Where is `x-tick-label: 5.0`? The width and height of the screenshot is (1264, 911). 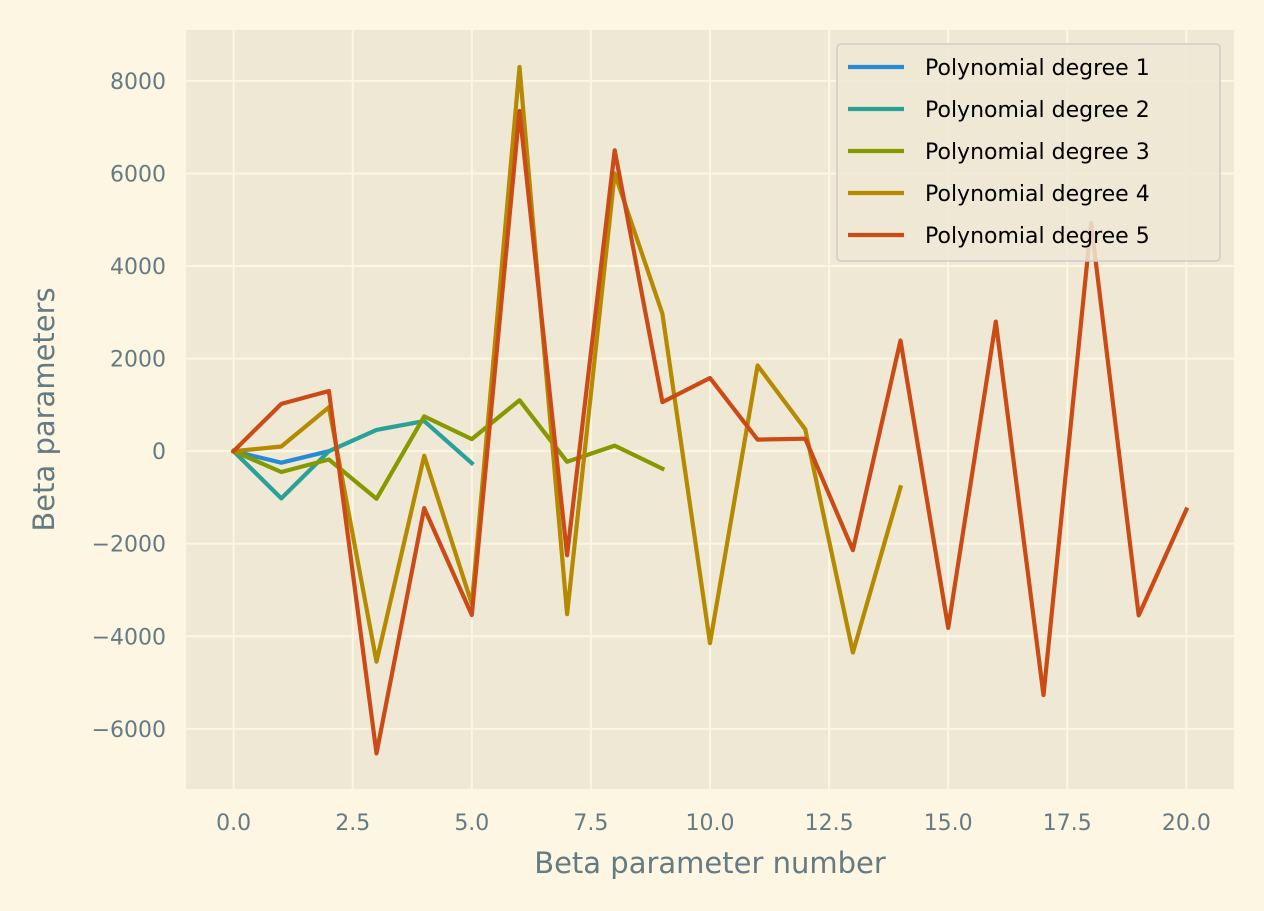 x-tick-label: 5.0 is located at coordinates (471, 823).